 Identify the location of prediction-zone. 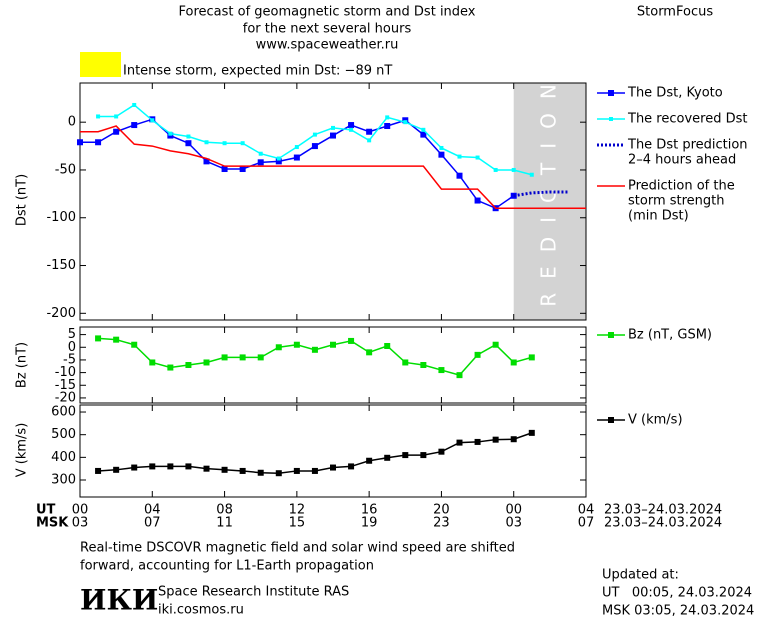
(549, 201).